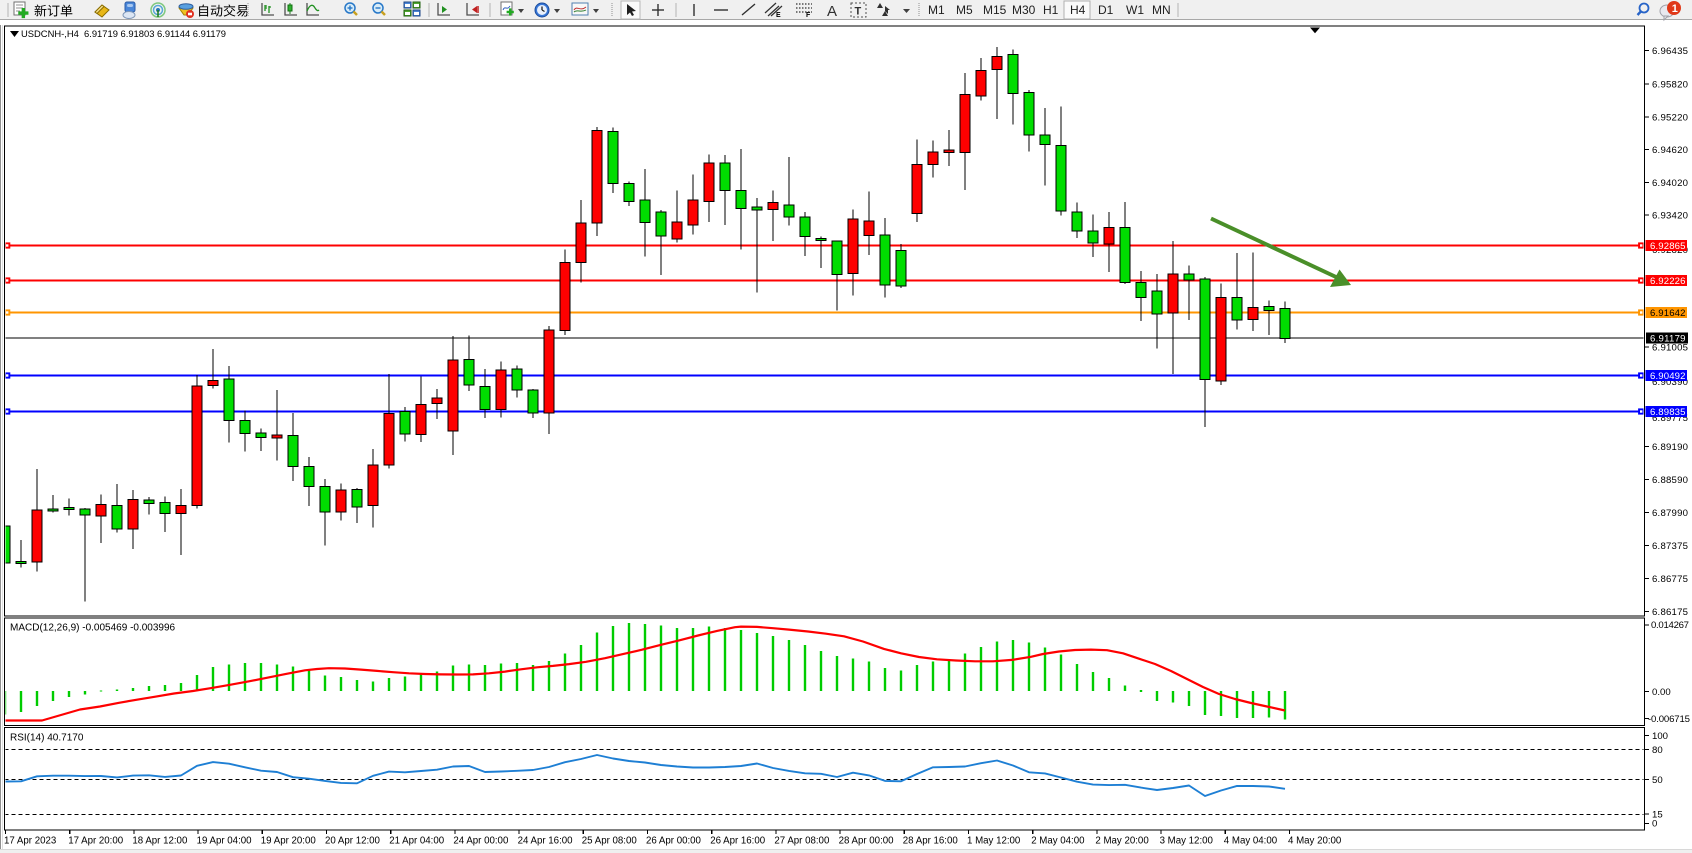 Image resolution: width=1692 pixels, height=853 pixels. Describe the element at coordinates (1161, 10) in the screenshot. I see `svg-text: MN` at that location.